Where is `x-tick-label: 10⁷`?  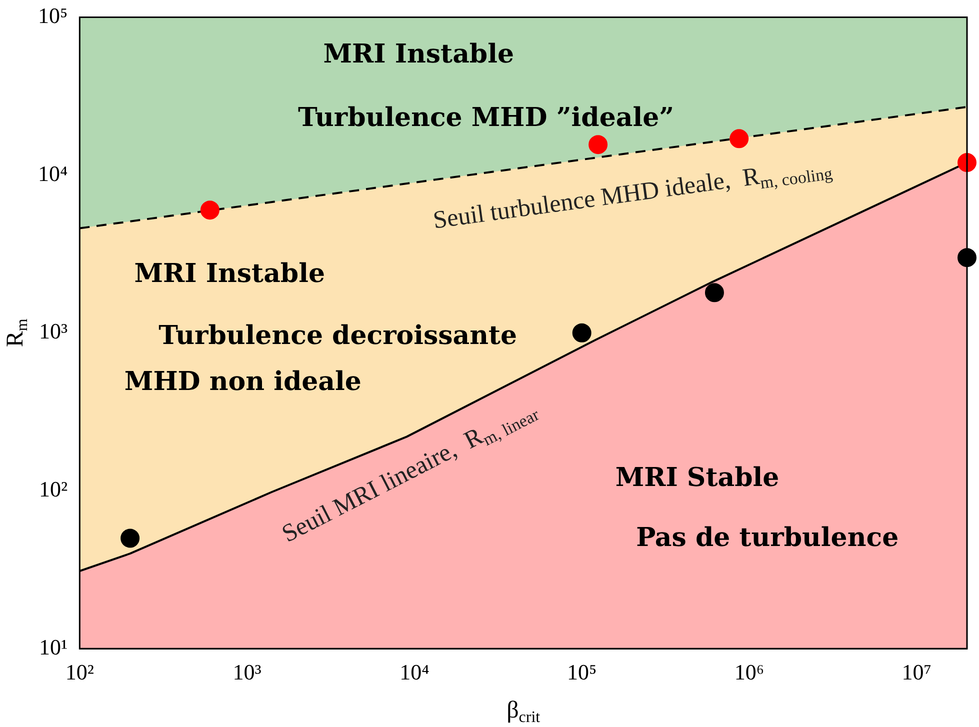
x-tick-label: 10⁷ is located at coordinates (917, 672).